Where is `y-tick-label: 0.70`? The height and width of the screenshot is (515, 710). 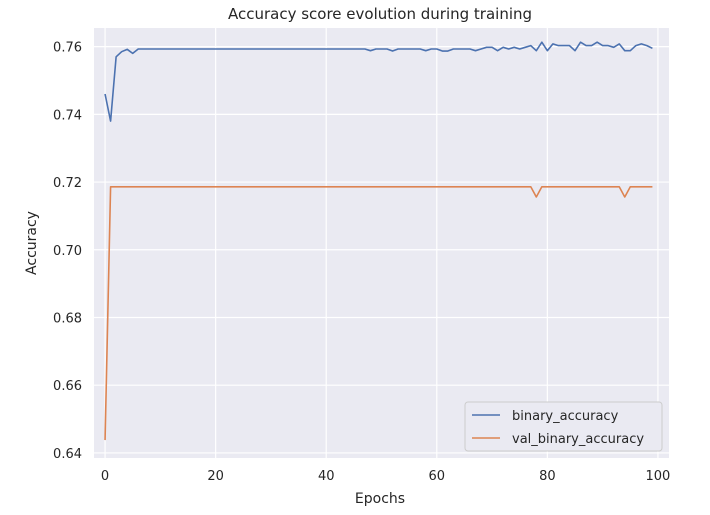
y-tick-label: 0.70 is located at coordinates (67, 251).